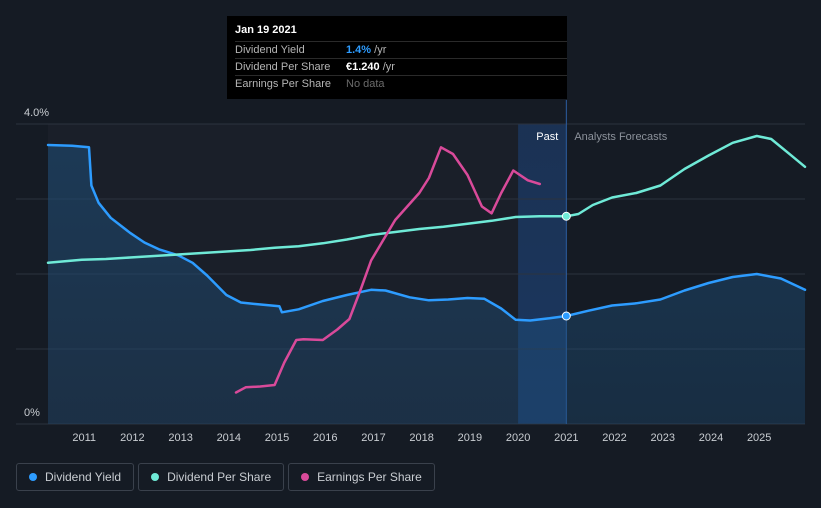 This screenshot has width=821, height=508. Describe the element at coordinates (401, 83) in the screenshot. I see `tooltip-row-eps: Earnings Per Share No data` at that location.